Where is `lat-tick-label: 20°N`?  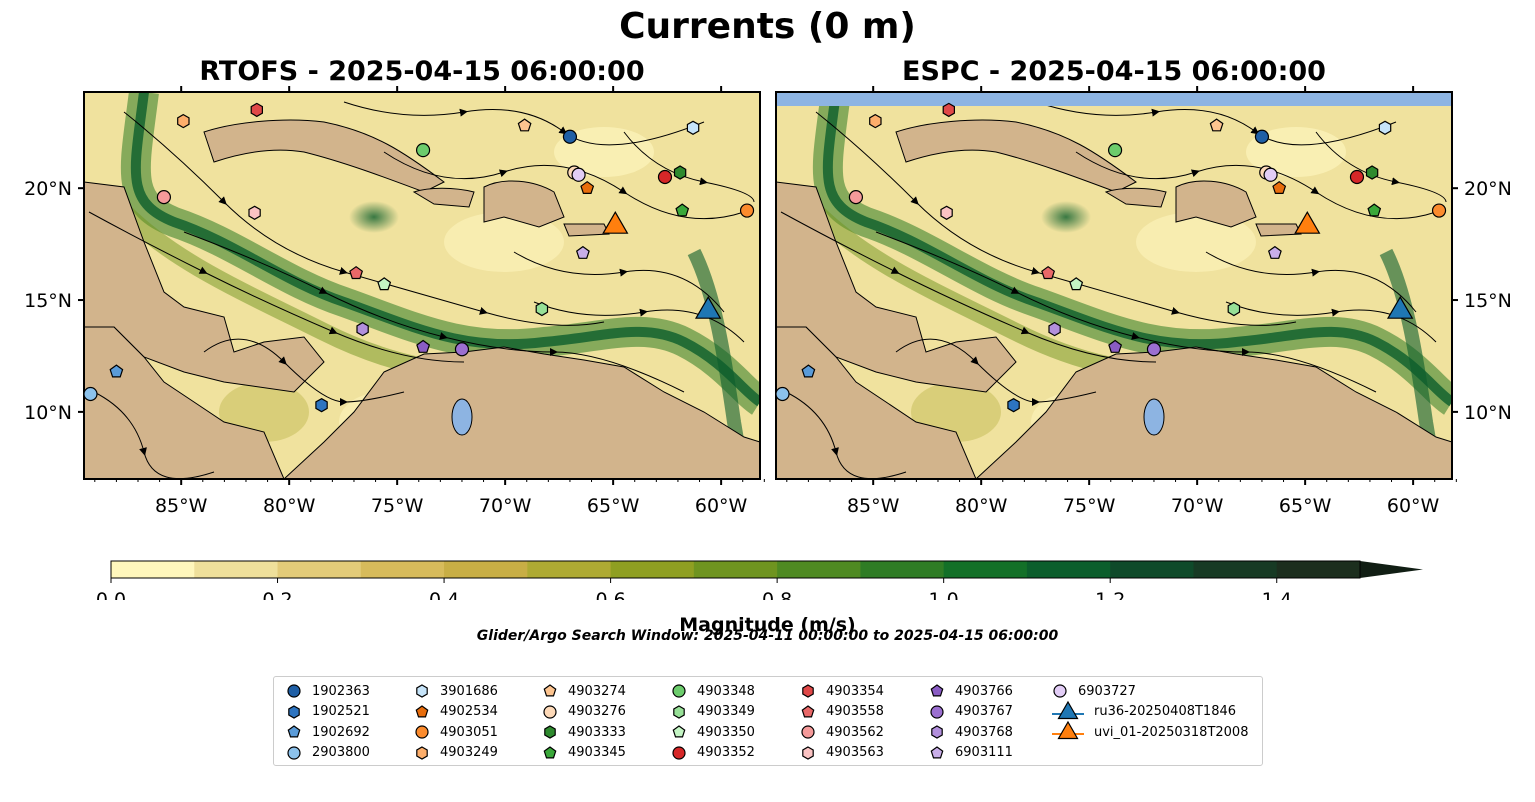 lat-tick-label: 20°N is located at coordinates (1488, 189).